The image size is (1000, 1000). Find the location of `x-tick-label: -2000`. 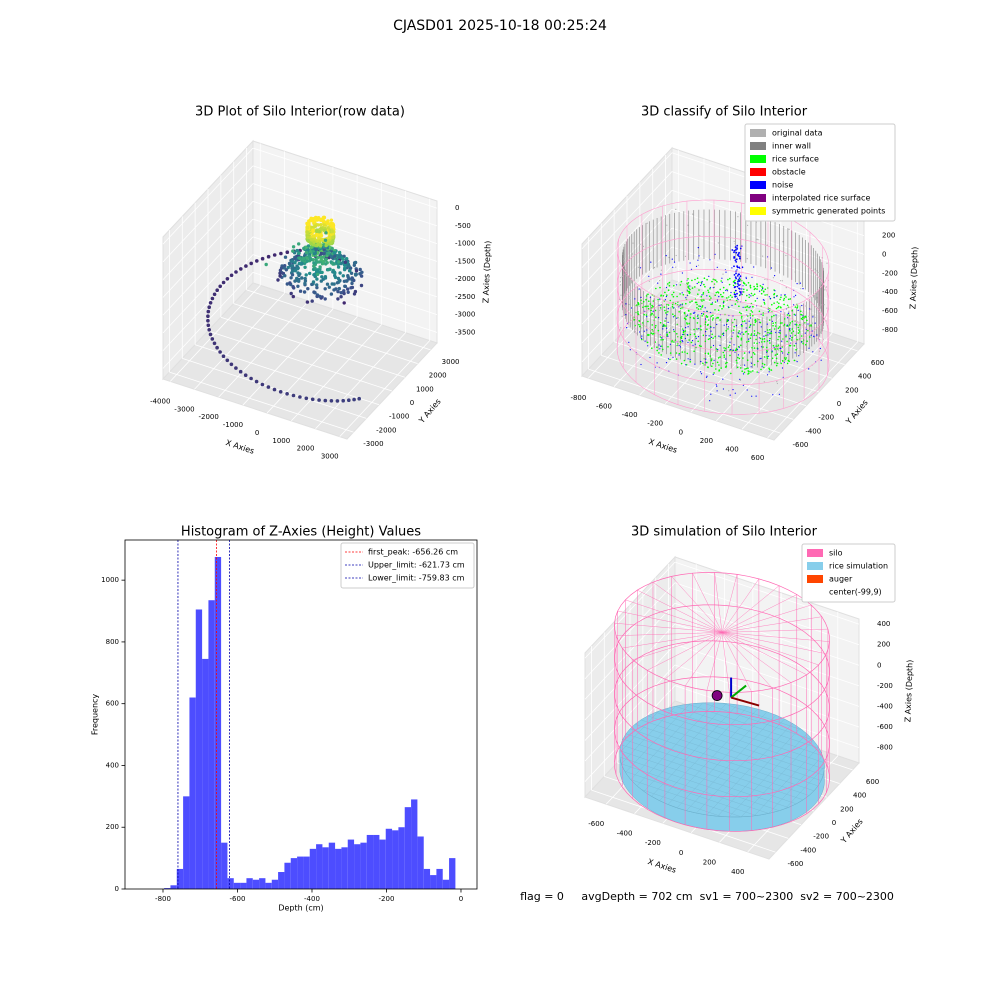

x-tick-label: -2000 is located at coordinates (209, 417).